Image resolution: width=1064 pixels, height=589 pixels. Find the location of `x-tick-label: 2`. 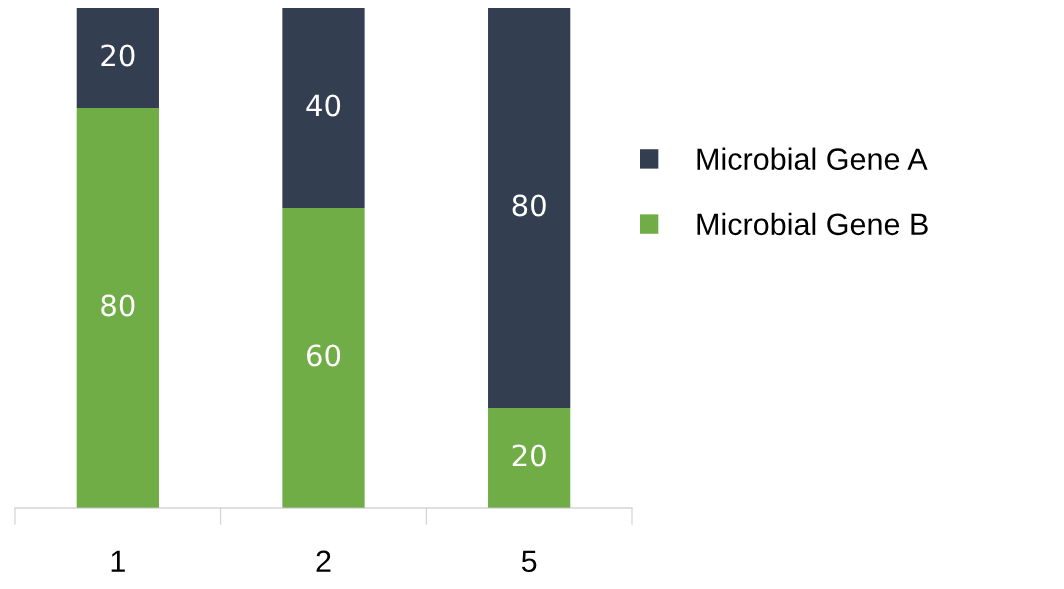

x-tick-label: 2 is located at coordinates (323, 561).